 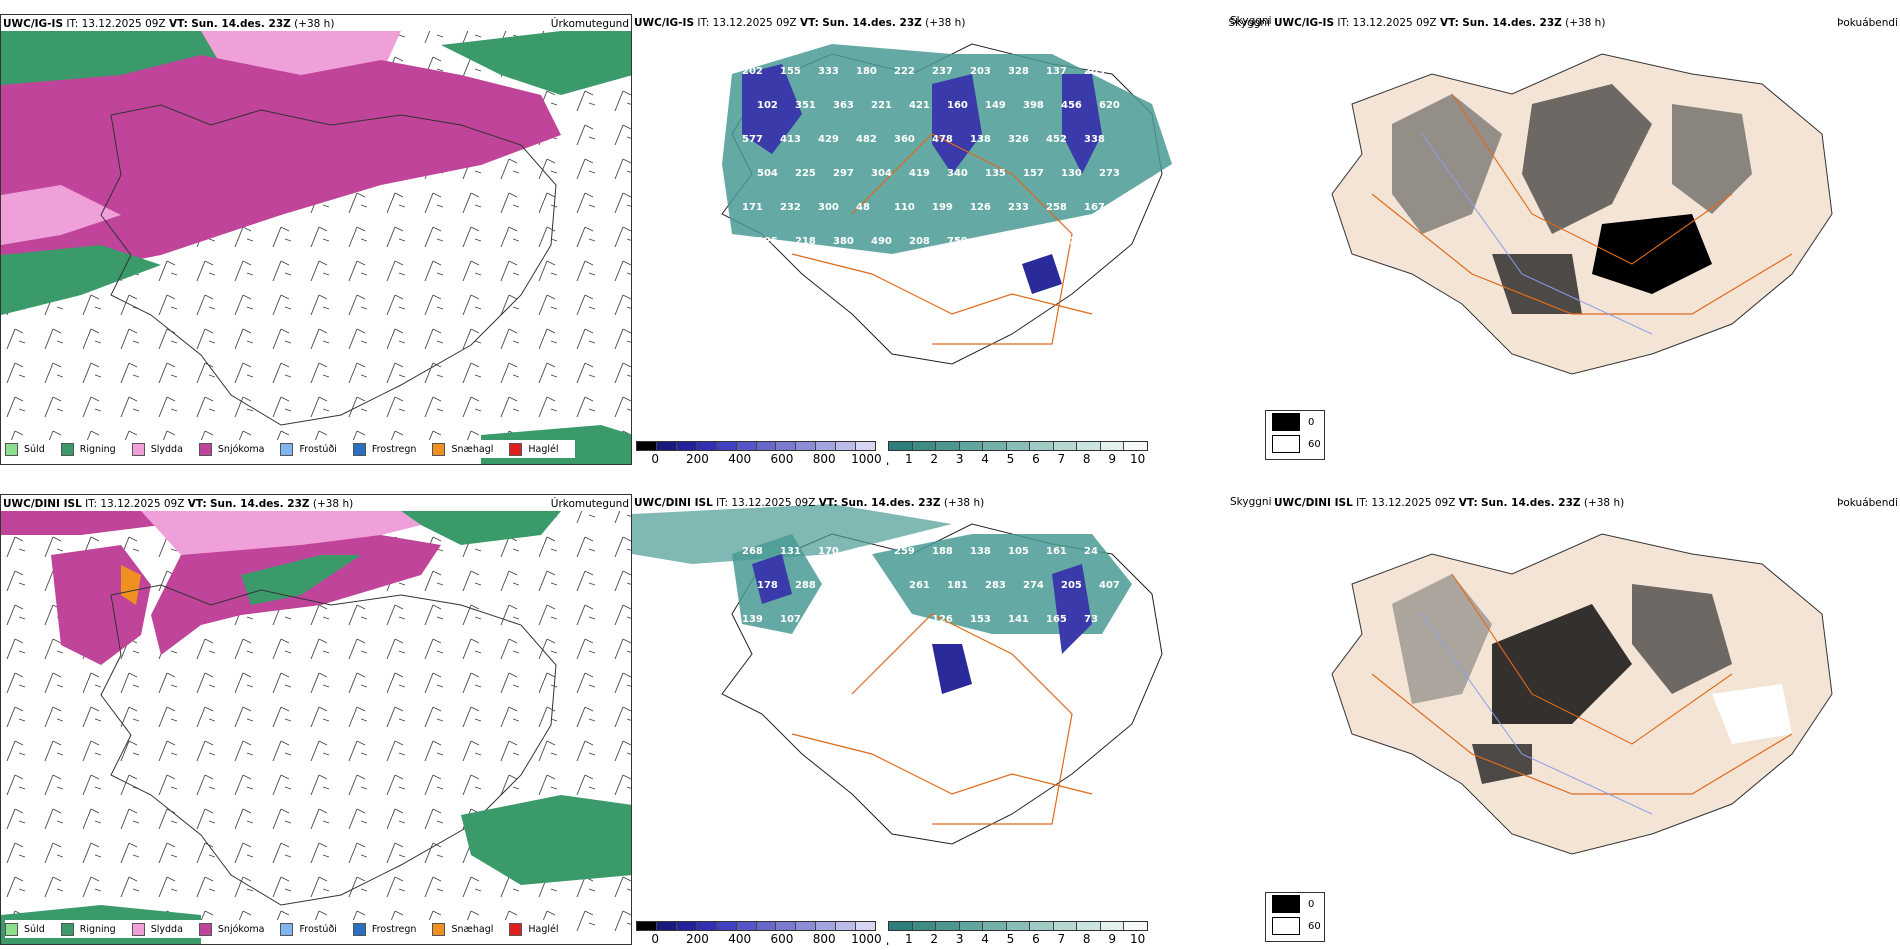 I want to click on colorbar-tick: 800, so click(x=824, y=458).